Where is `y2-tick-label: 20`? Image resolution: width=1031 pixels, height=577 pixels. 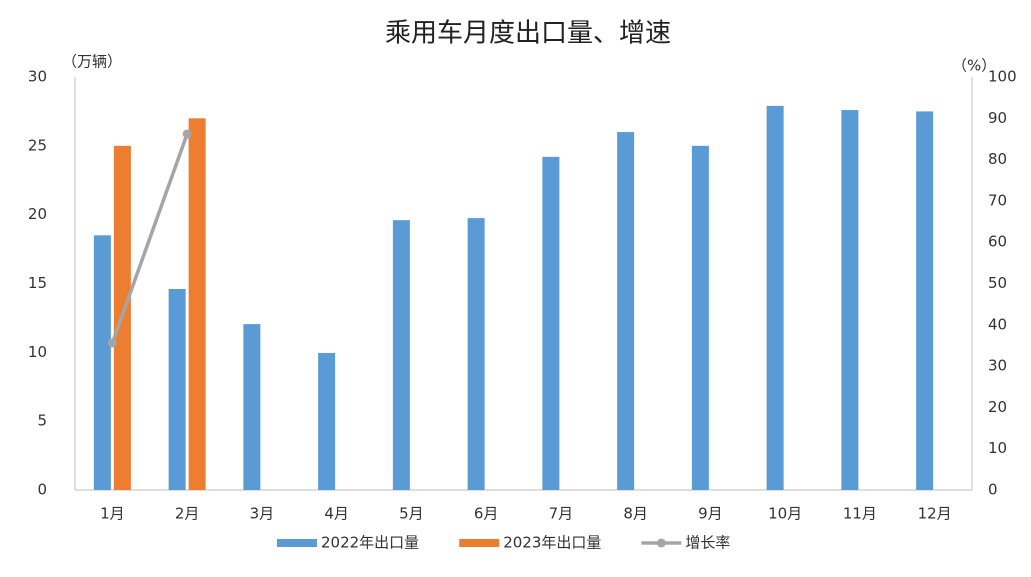
y2-tick-label: 20 is located at coordinates (997, 407).